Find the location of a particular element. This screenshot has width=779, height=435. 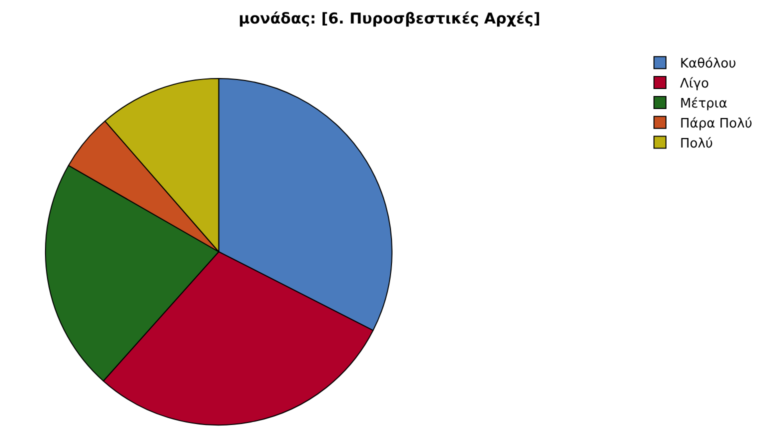

legend-label: Πάρα Πολύ is located at coordinates (716, 124).